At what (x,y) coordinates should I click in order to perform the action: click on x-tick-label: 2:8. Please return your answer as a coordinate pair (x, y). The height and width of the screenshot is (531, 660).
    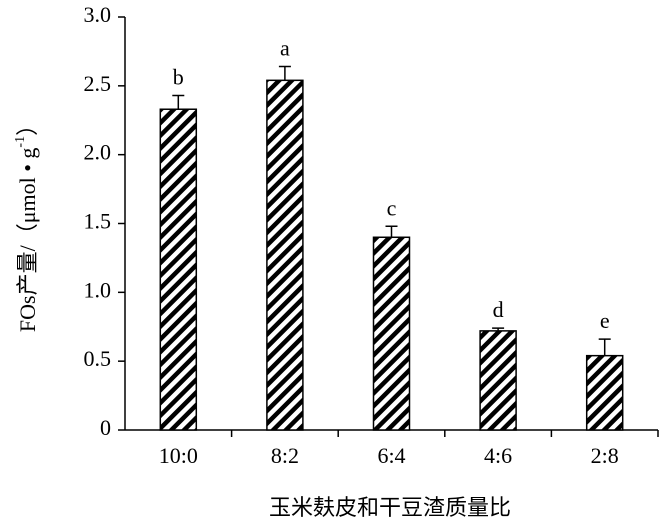
    Looking at the image, I should click on (605, 455).